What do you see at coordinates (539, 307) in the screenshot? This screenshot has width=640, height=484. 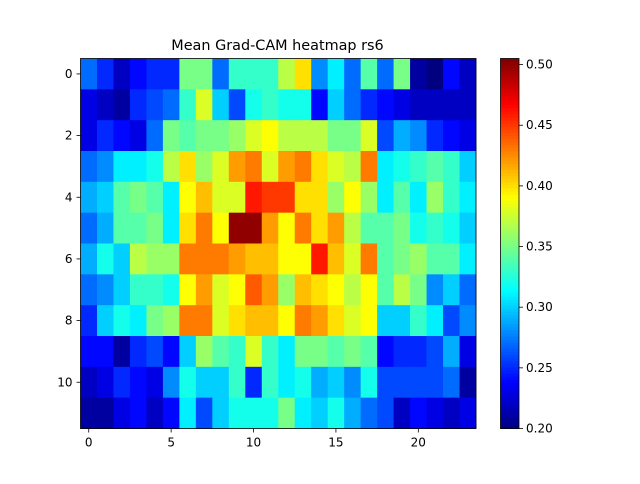 I see `colorbar-tick-label: 0.30` at bounding box center [539, 307].